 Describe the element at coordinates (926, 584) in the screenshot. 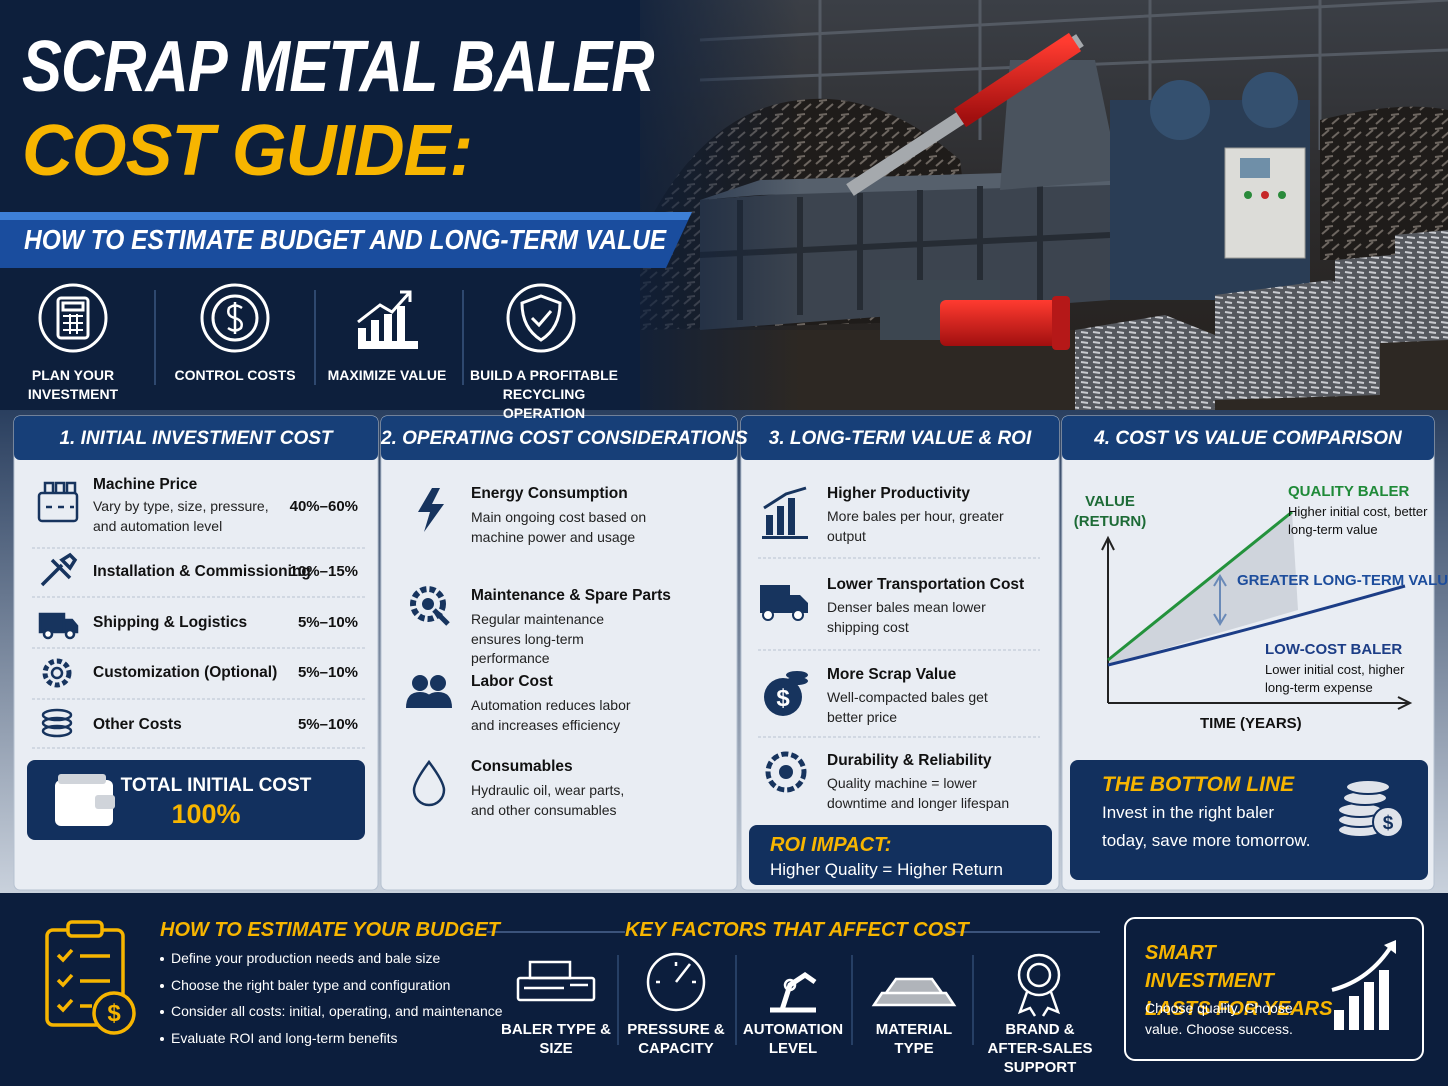

I see `value-item: Lower Transportation Cost` at that location.